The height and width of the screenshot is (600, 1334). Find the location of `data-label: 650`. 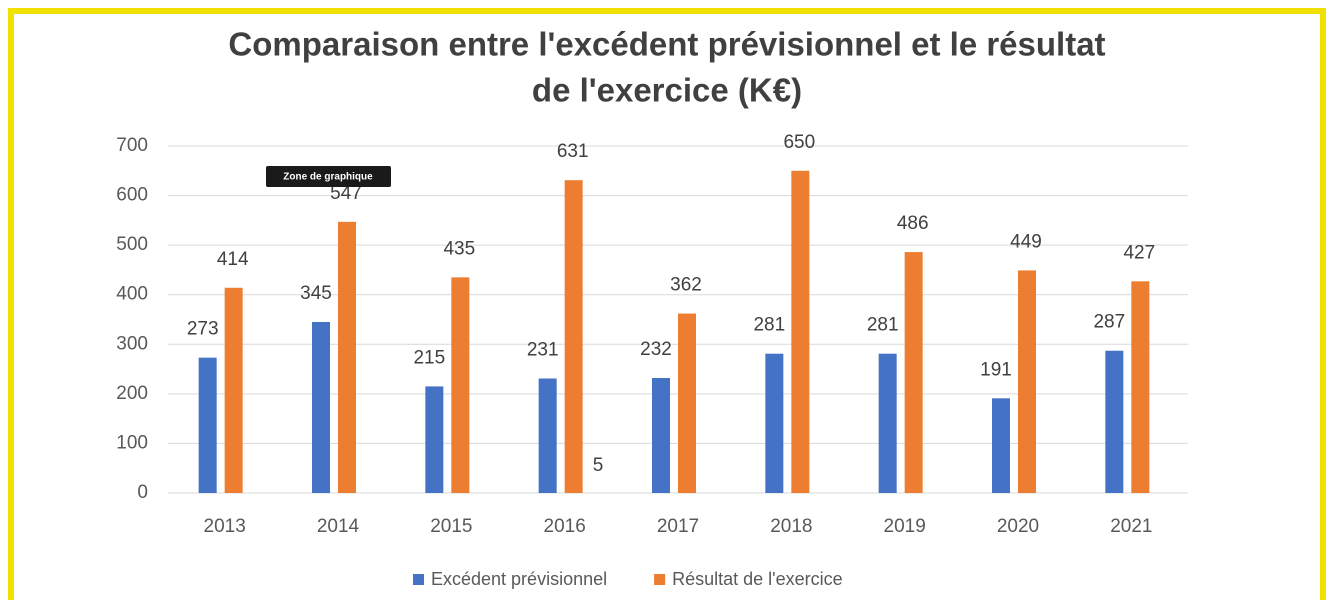

data-label: 650 is located at coordinates (799, 142).